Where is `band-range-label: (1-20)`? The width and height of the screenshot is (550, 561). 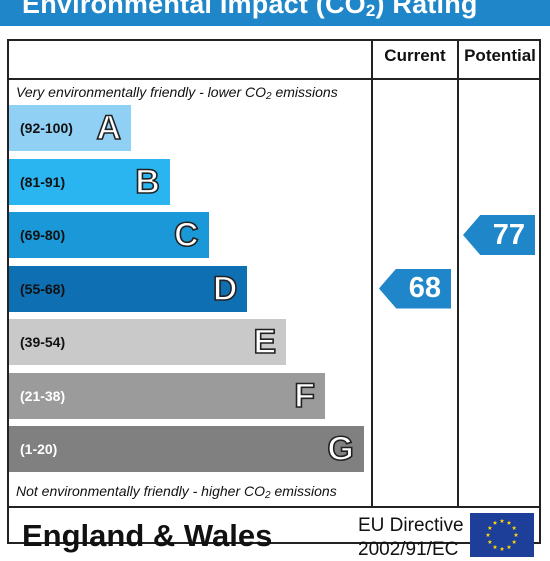
band-range-label: (1-20) is located at coordinates (39, 449).